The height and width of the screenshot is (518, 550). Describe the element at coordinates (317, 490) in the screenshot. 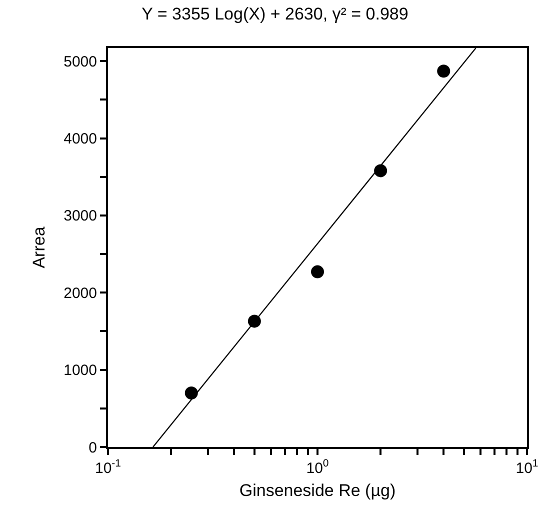

I see `x-axis-title: Ginseneside Re (µg)` at that location.